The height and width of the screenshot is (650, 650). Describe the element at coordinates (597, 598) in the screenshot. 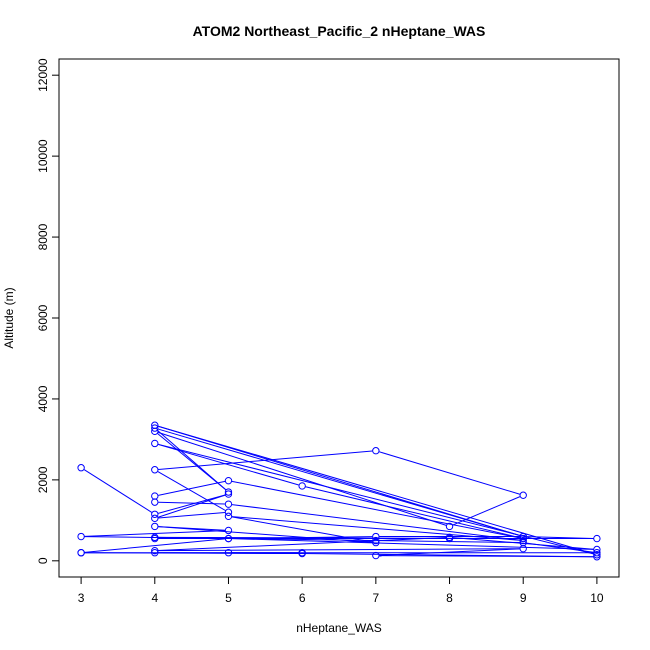

I see `x-tick-label: 10` at that location.